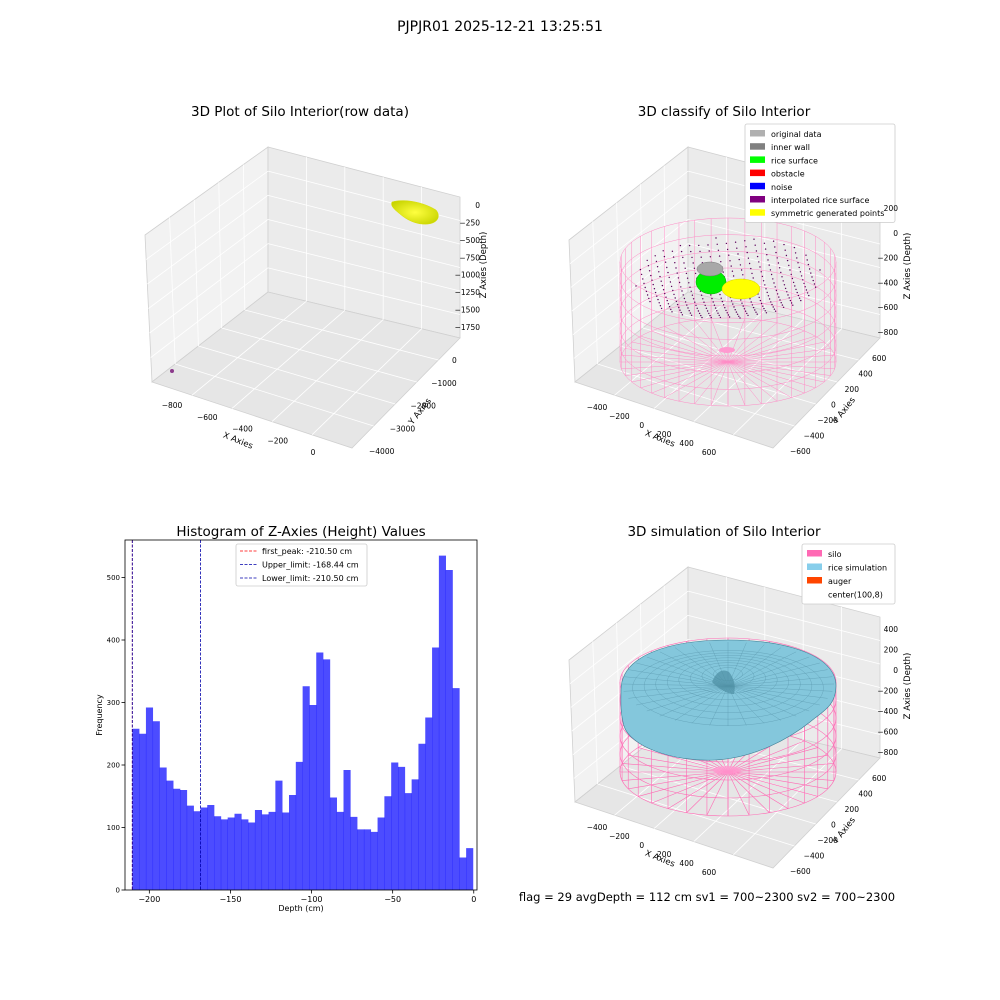 This screenshot has height=1000, width=1000. Describe the element at coordinates (840, 581) in the screenshot. I see `legend-label: auger` at that location.